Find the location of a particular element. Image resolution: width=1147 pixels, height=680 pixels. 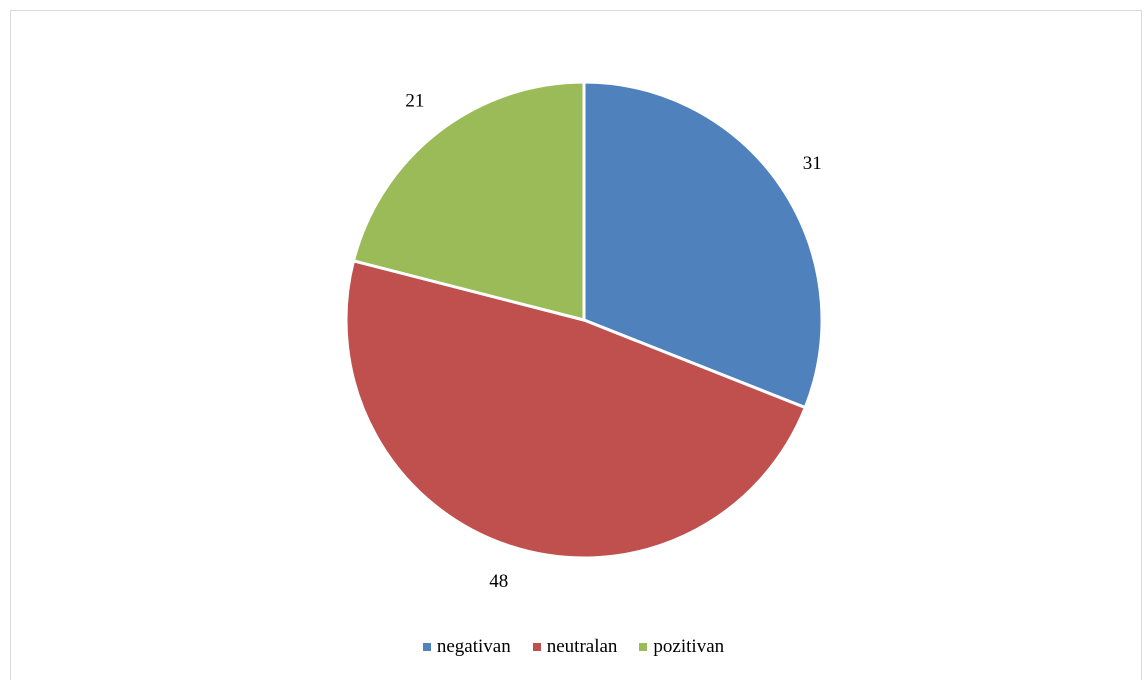

legend: negativan neutralan pozitivan is located at coordinates (573, 647).